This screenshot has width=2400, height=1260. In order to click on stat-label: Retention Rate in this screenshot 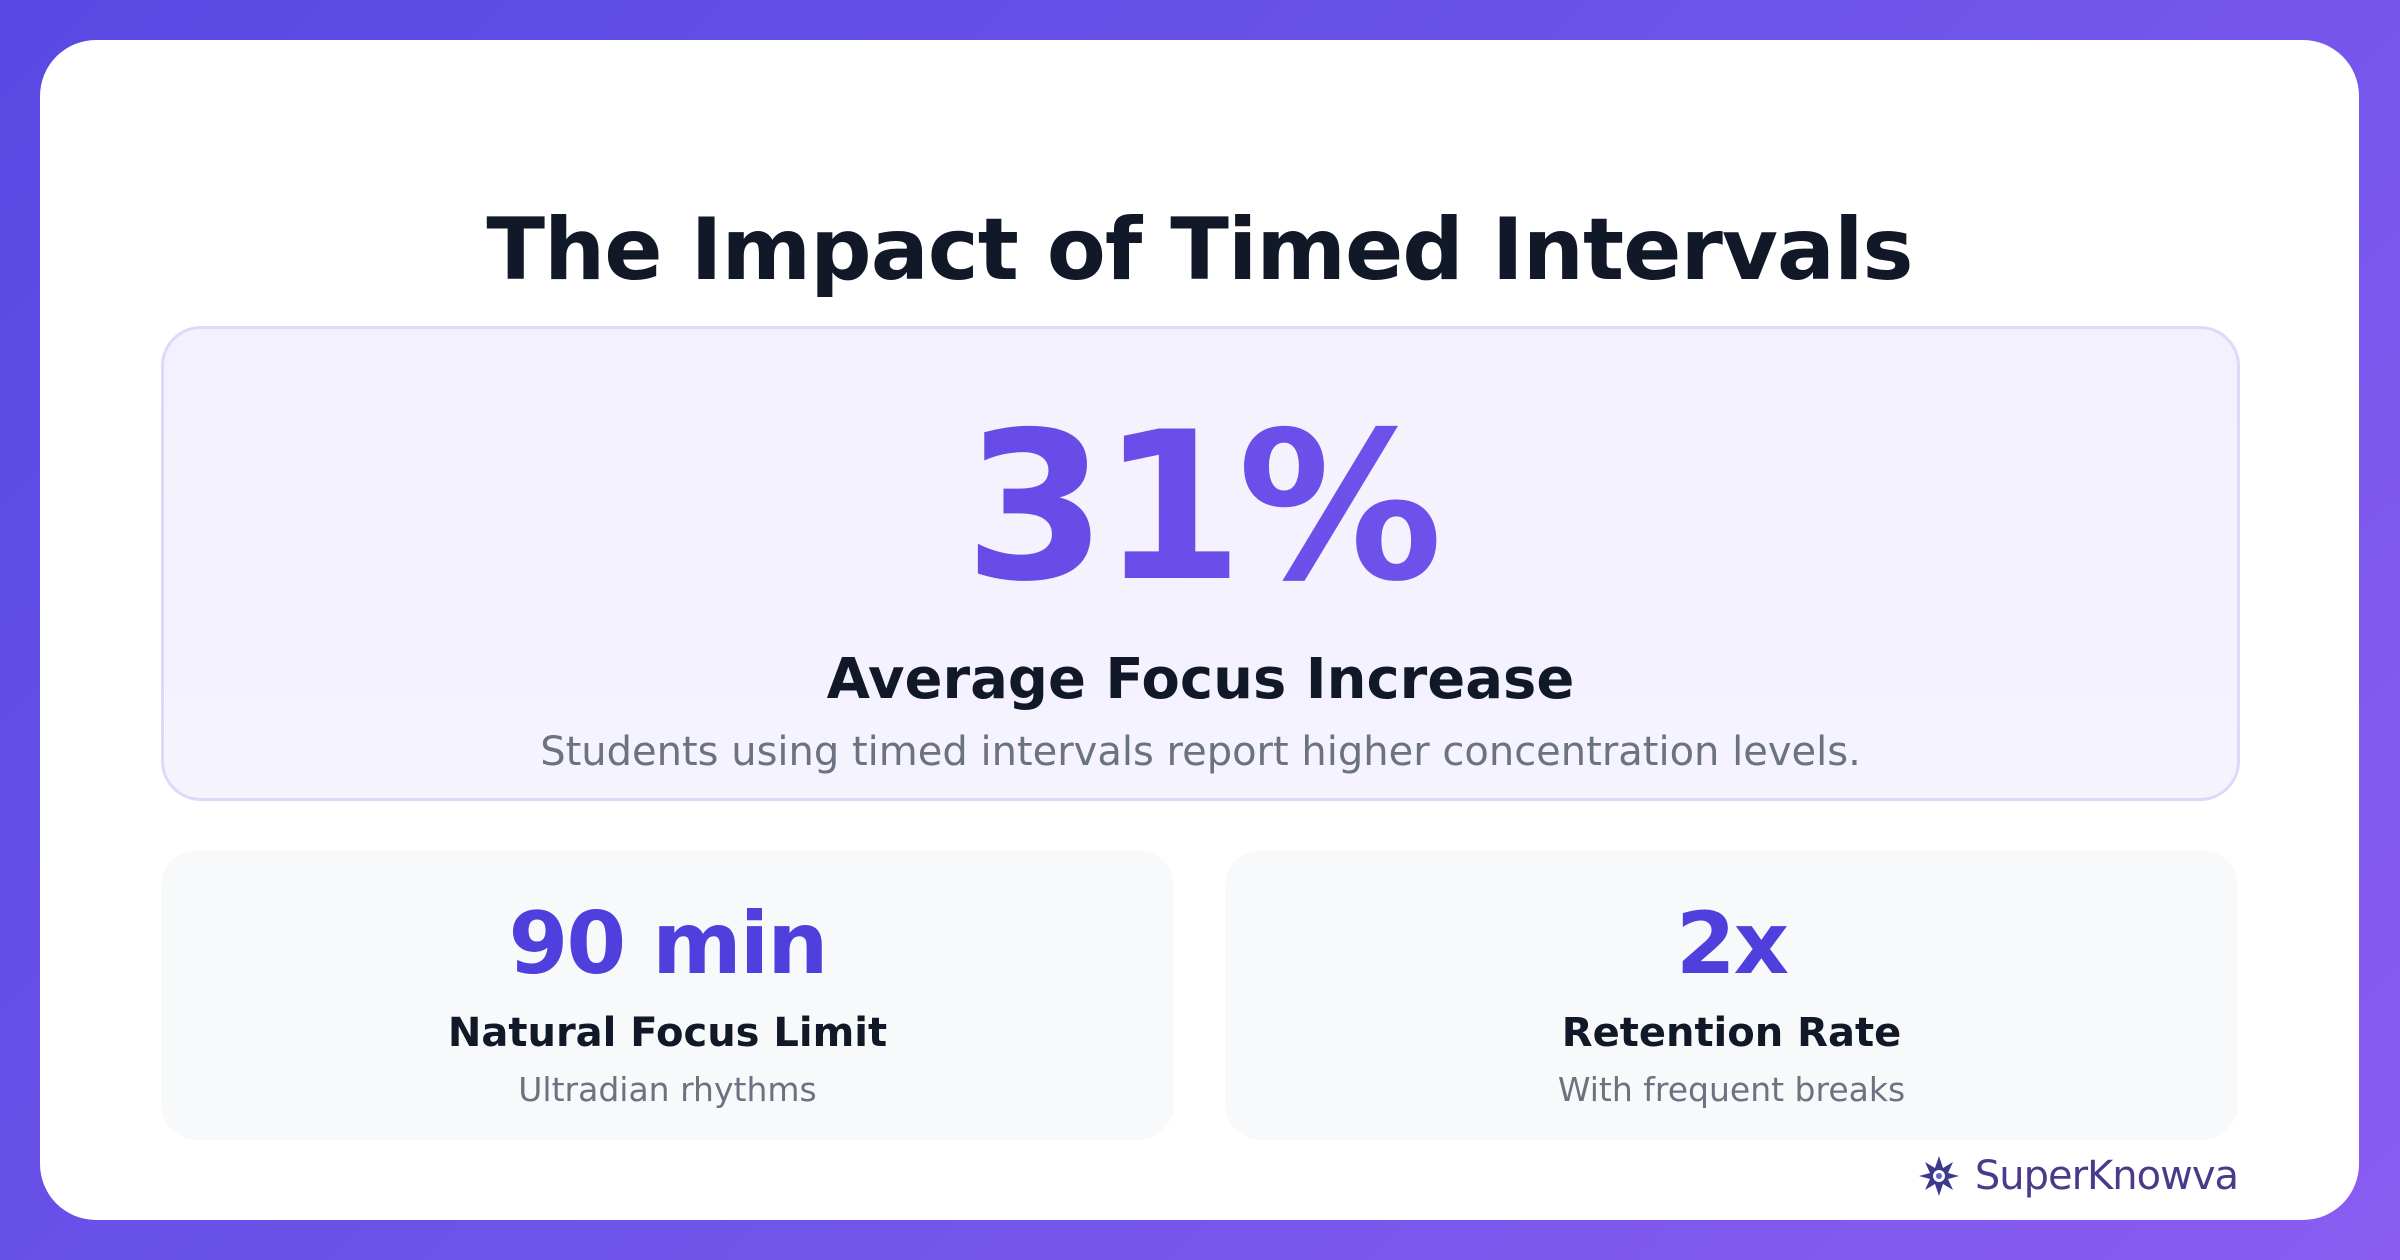, I will do `click(1731, 1033)`.